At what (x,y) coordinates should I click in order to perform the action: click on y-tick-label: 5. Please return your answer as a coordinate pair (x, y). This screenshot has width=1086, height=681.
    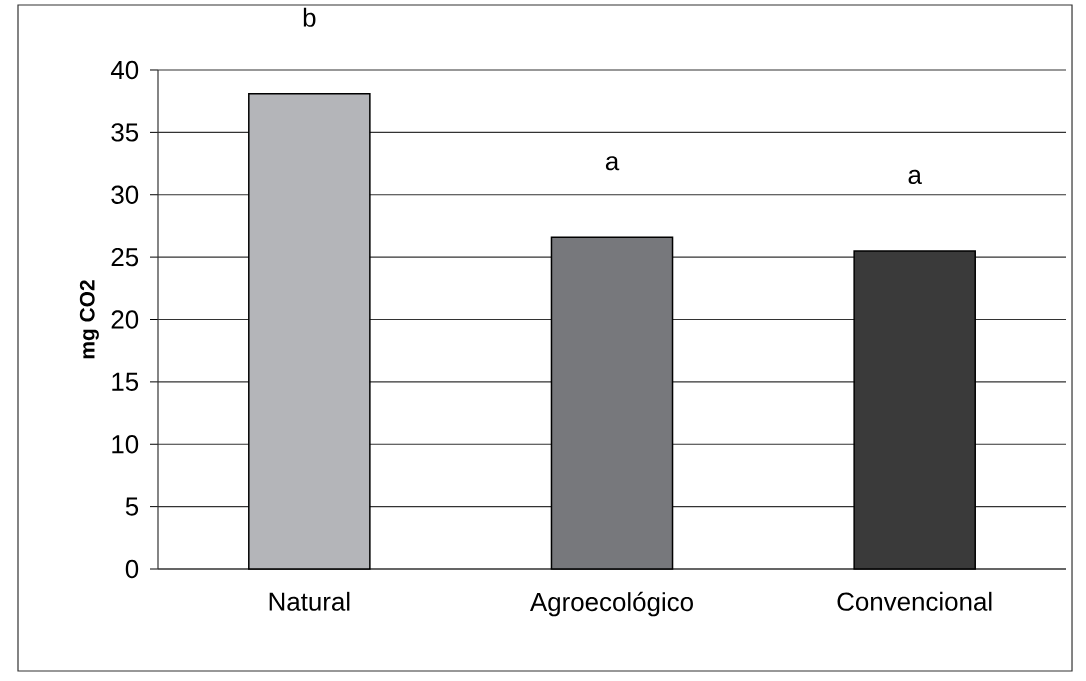
    Looking at the image, I should click on (132, 506).